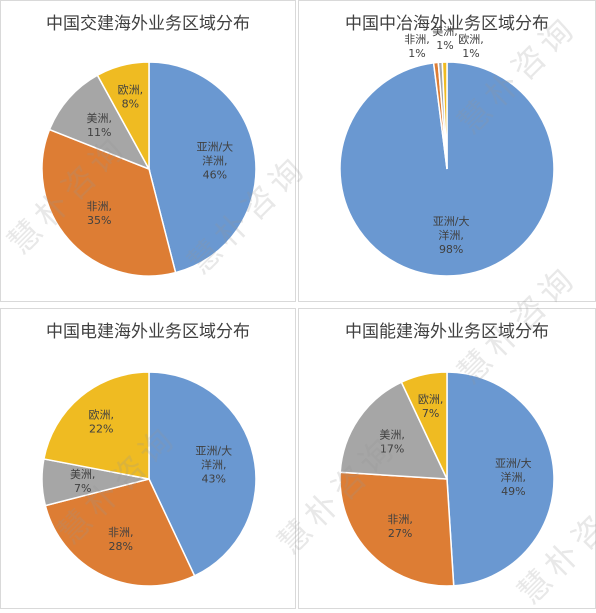  I want to click on pie-chart: 亚洲/大洋洲, 46% 非洲, 35% 美洲, 11%欧洲, 8%, so click(149, 169).